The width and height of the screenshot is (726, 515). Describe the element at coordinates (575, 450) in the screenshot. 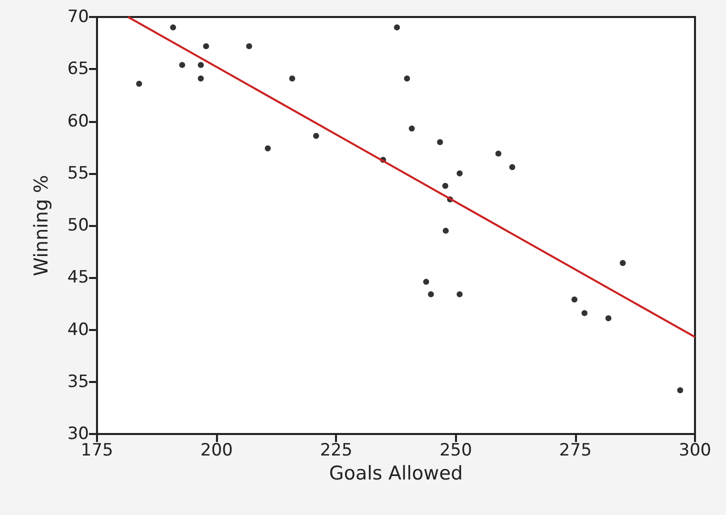

I see `x-tick-label: 275` at that location.